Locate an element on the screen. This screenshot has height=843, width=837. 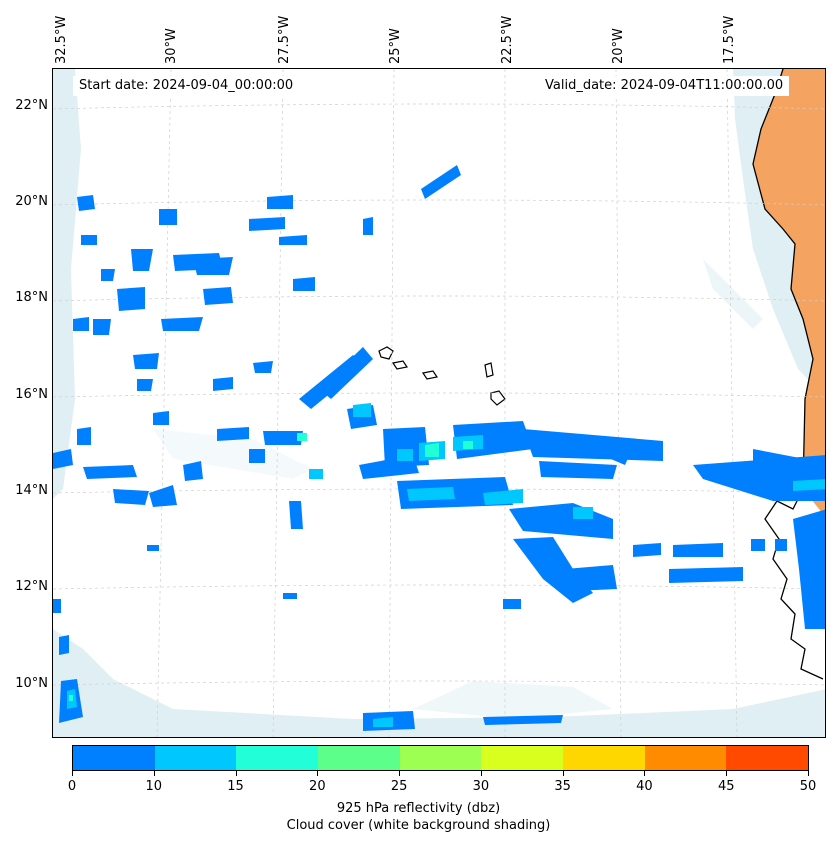
longitude-label-32-5w: 32.5°W is located at coordinates (61, 39).